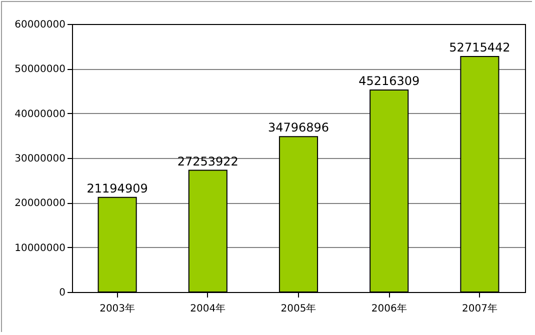 Image resolution: width=535 pixels, height=335 pixels. Describe the element at coordinates (480, 308) in the screenshot. I see `x-tick-label: 2007年` at that location.